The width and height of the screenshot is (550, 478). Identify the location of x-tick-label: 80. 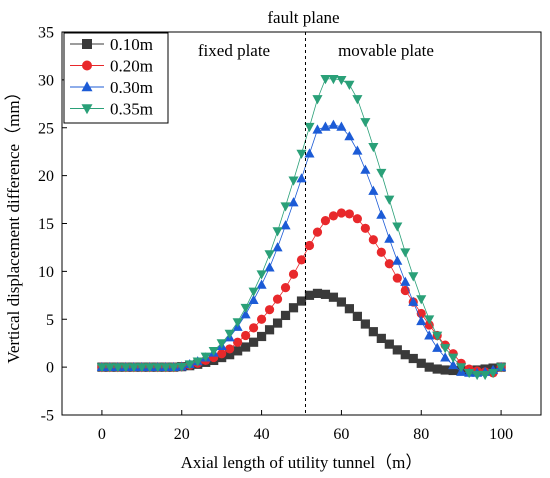
(421, 434).